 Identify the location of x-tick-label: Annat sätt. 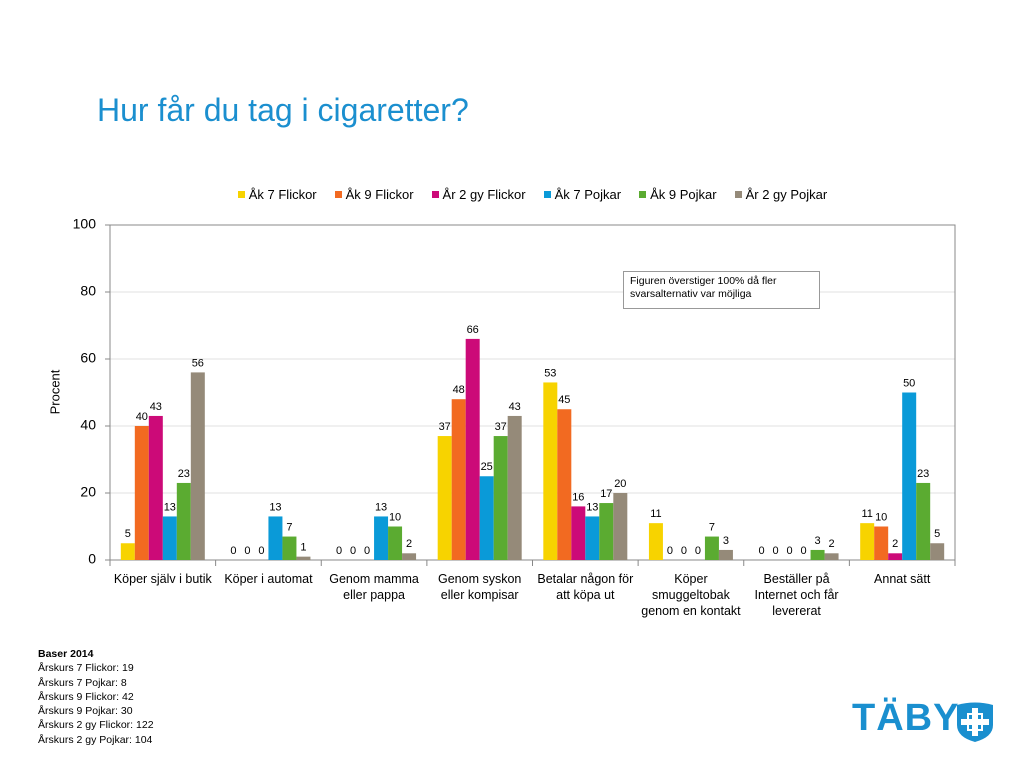
(902, 579).